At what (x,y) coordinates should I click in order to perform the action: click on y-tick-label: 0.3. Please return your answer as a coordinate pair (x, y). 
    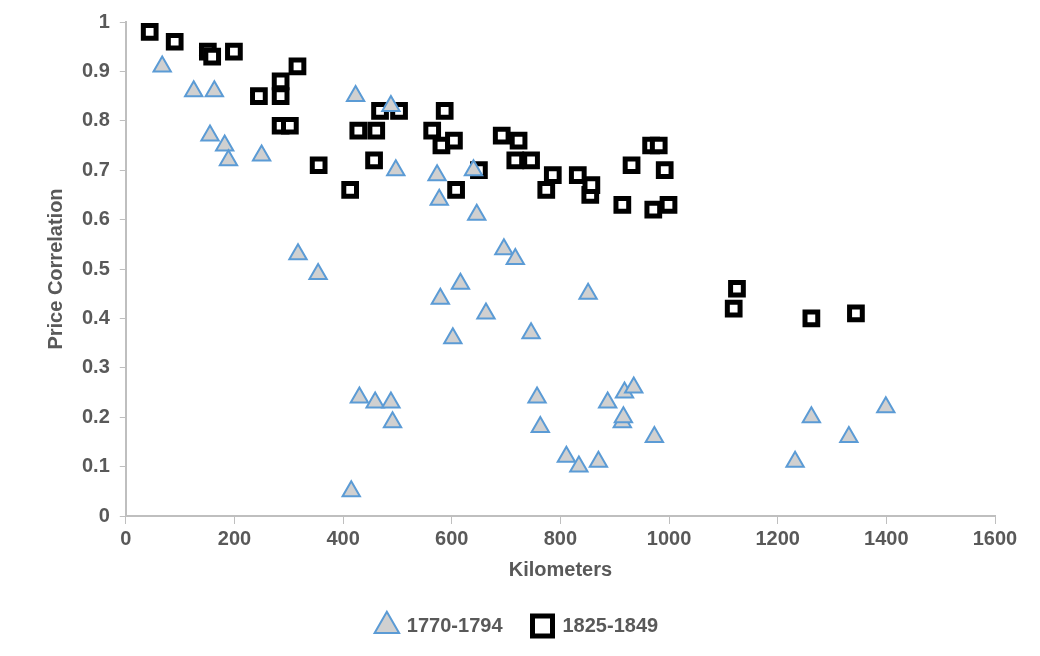
    Looking at the image, I should click on (95, 366).